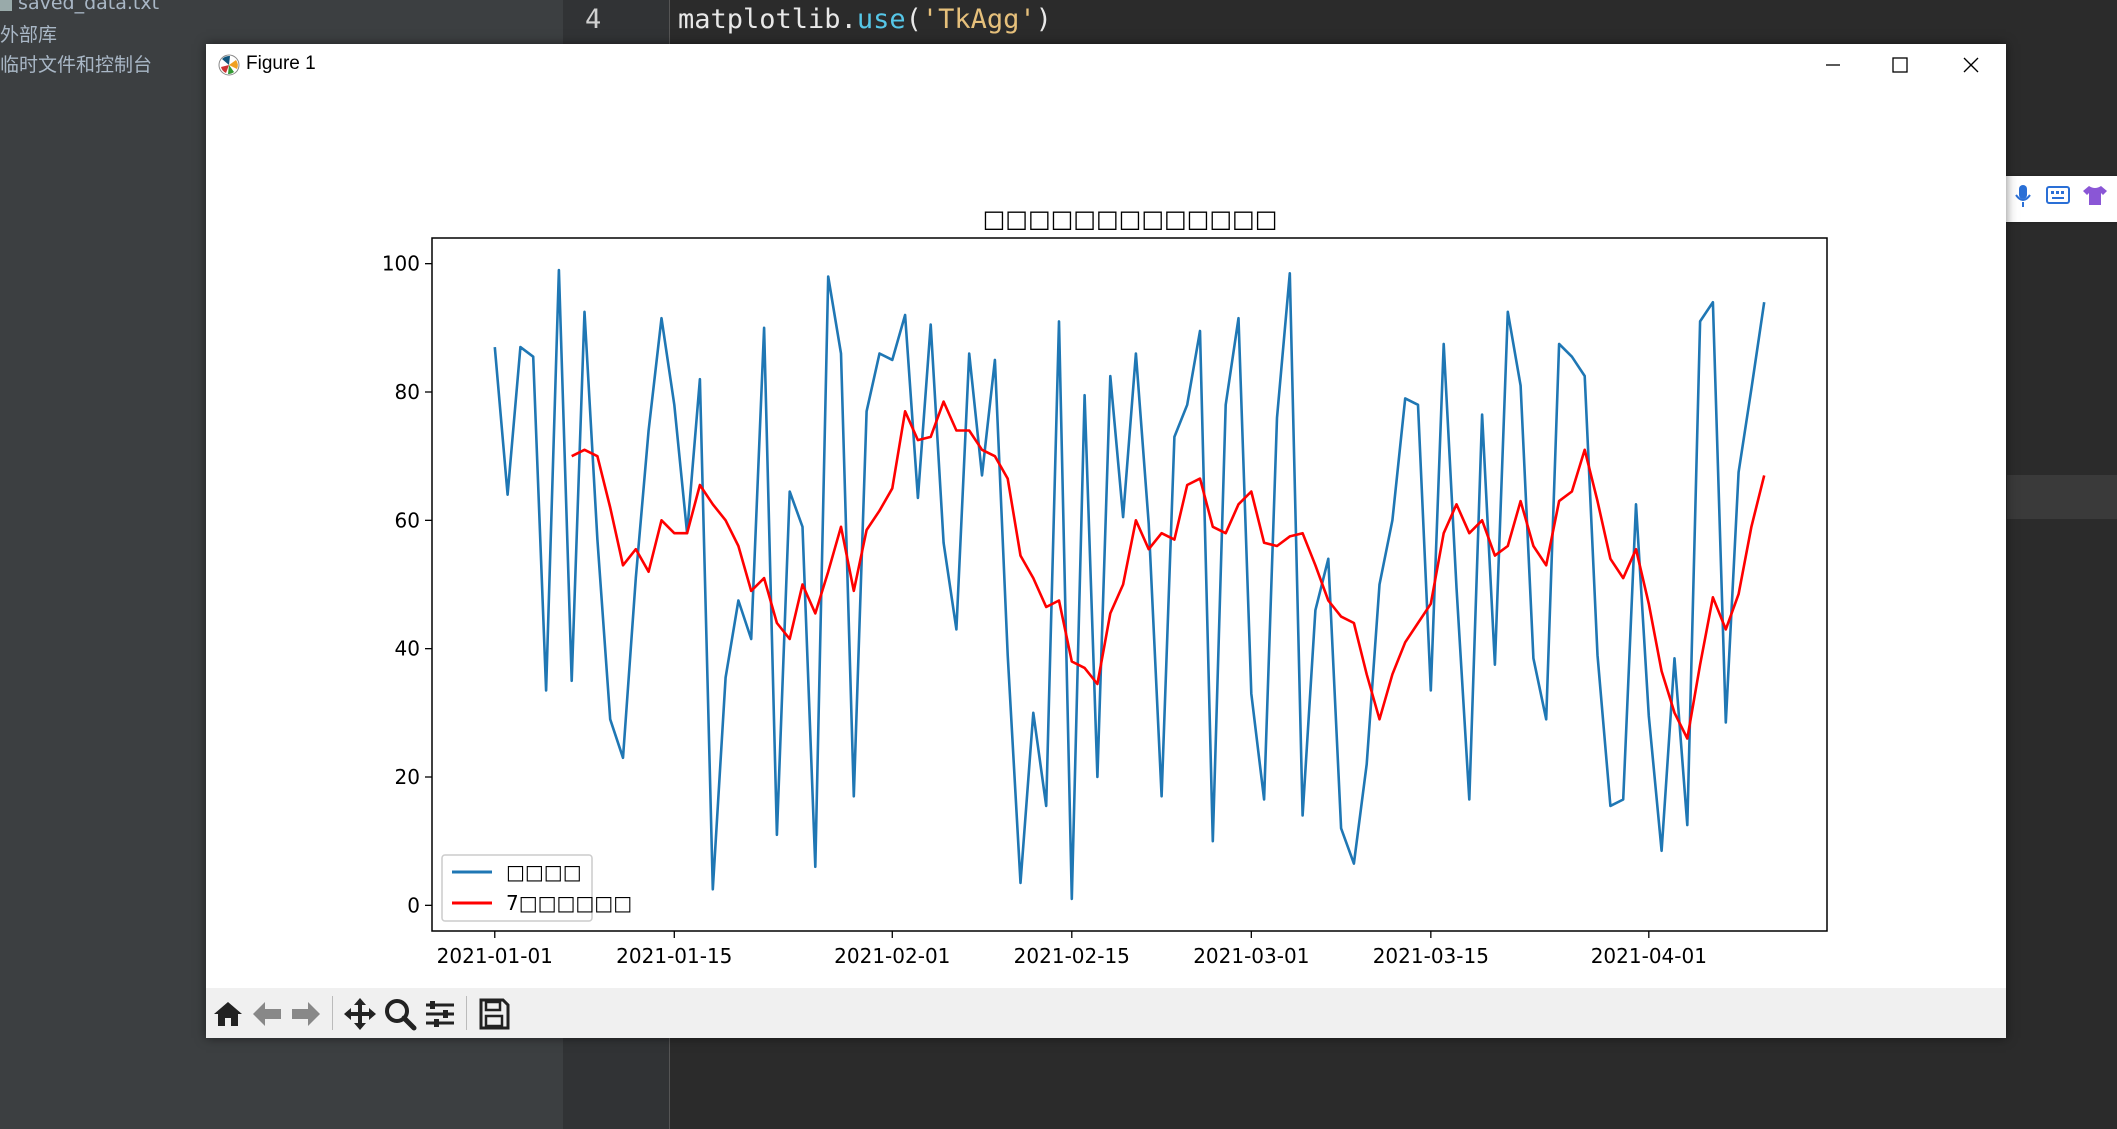  What do you see at coordinates (407, 584) in the screenshot?
I see `y-axis: 0 20 40 60 80 100` at bounding box center [407, 584].